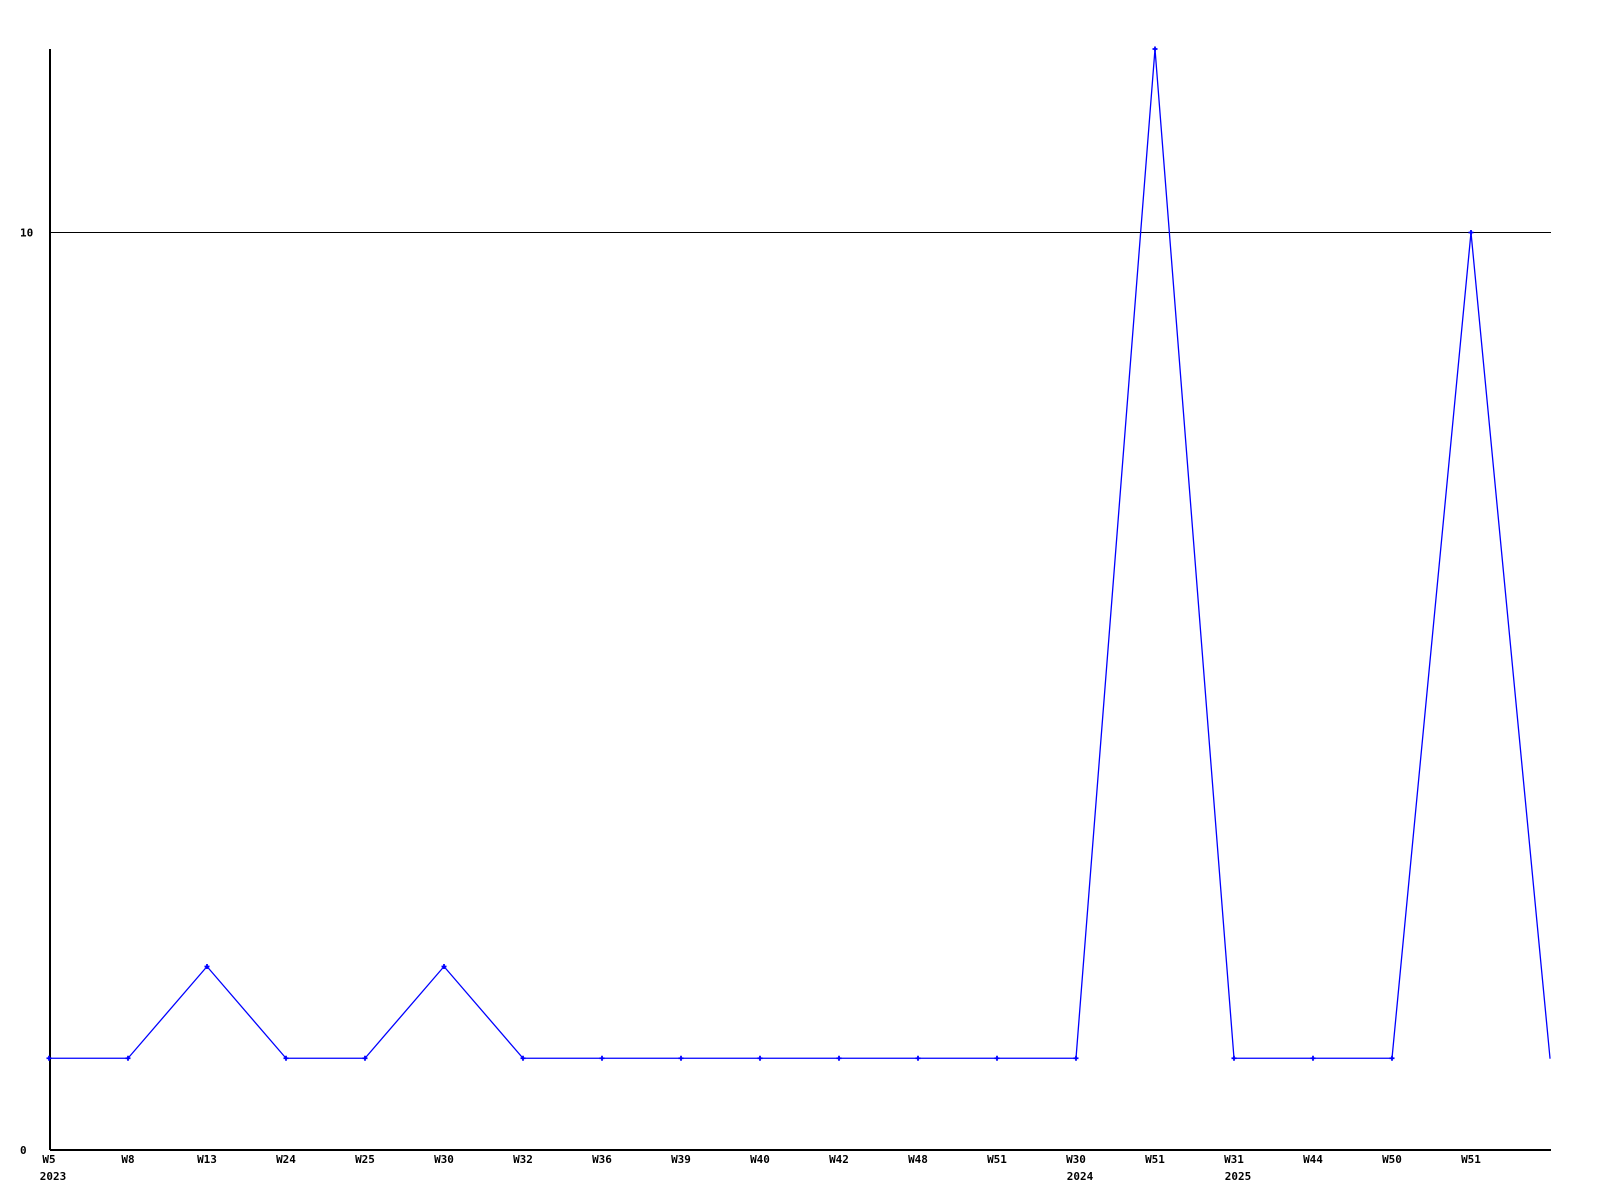  What do you see at coordinates (760, 1159) in the screenshot?
I see `x-tick-label: W40` at bounding box center [760, 1159].